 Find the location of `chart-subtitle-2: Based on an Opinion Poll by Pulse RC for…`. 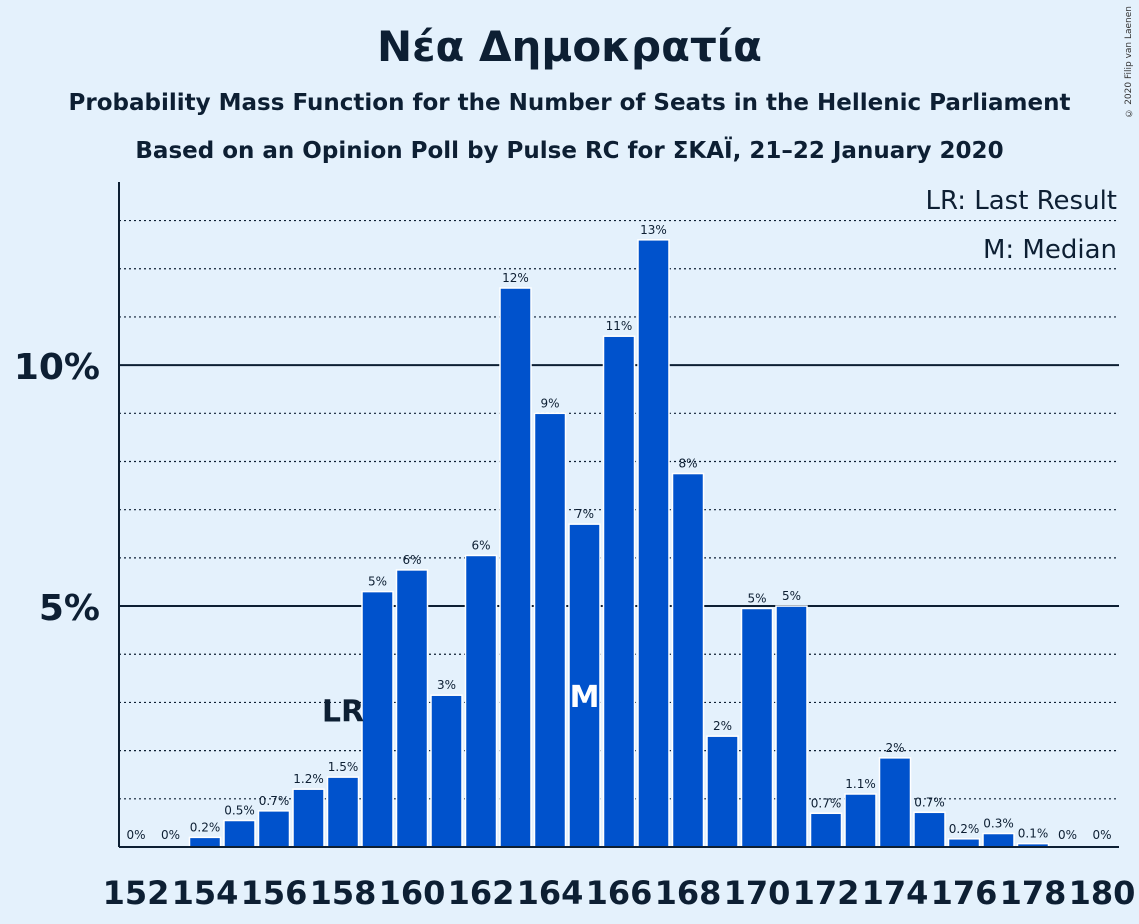

chart-subtitle-2: Based on an Opinion Poll by Pulse RC for… is located at coordinates (569, 151).